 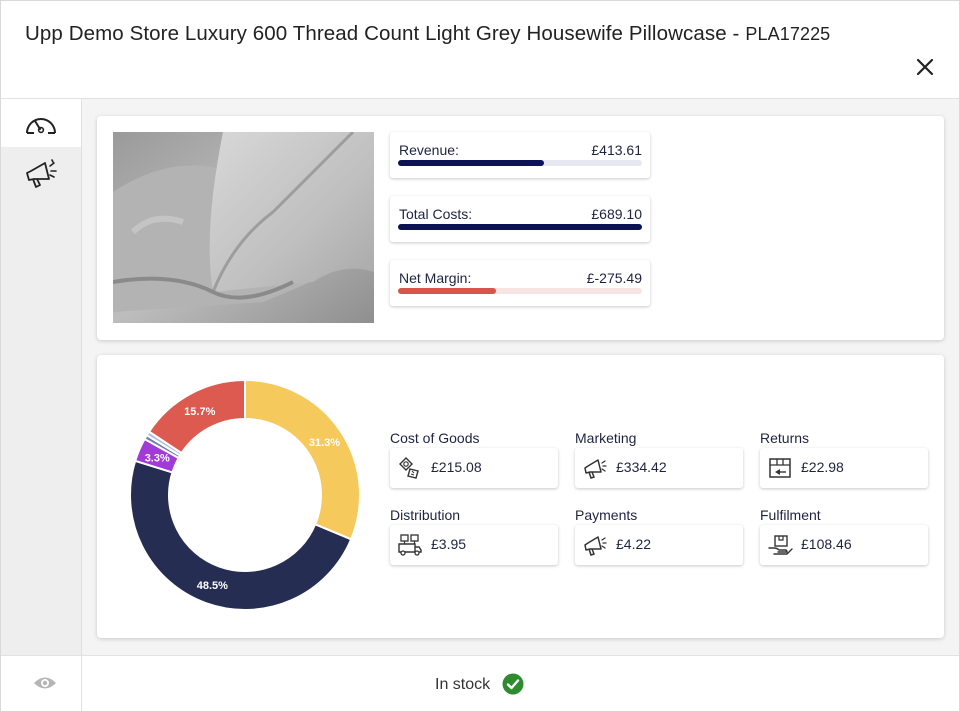 I want to click on cost-value: £215.08, so click(x=456, y=467).